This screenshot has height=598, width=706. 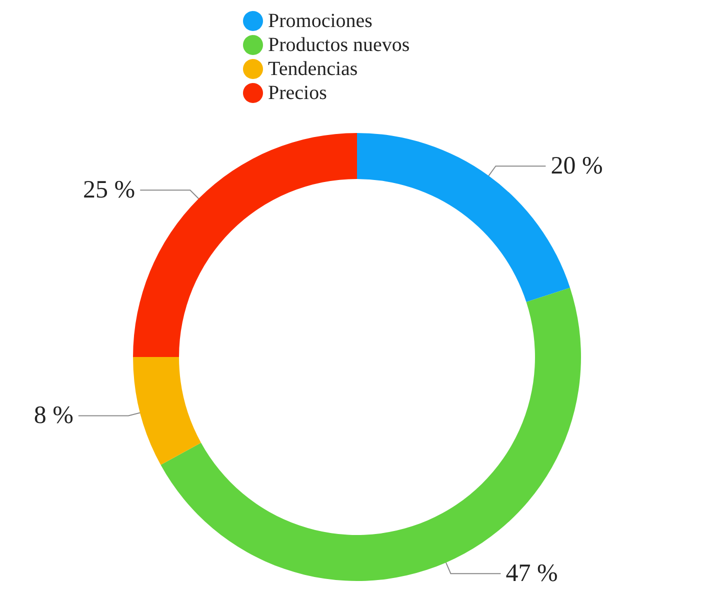 What do you see at coordinates (320, 21) in the screenshot?
I see `legend-label: Promociones` at bounding box center [320, 21].